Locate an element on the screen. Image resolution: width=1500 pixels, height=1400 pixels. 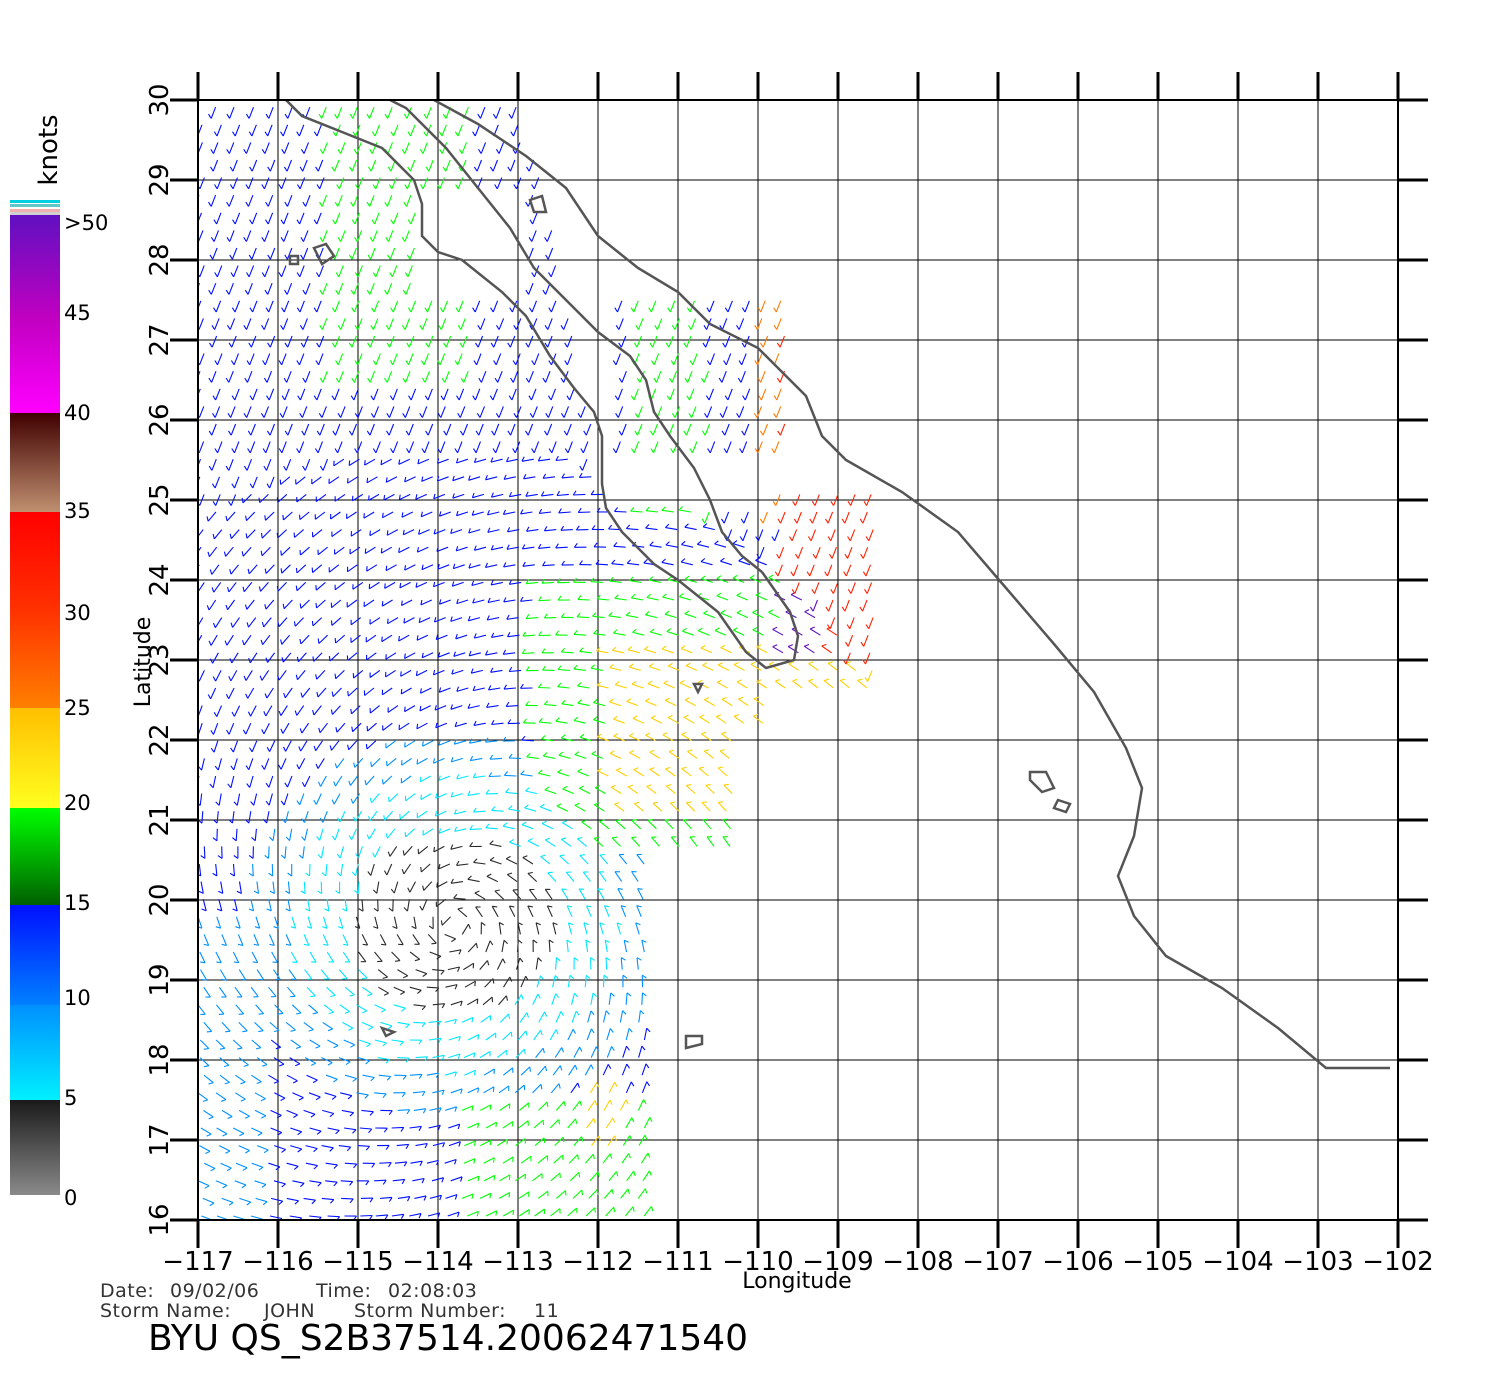
lat-tick-label: 17 is located at coordinates (160, 1139).